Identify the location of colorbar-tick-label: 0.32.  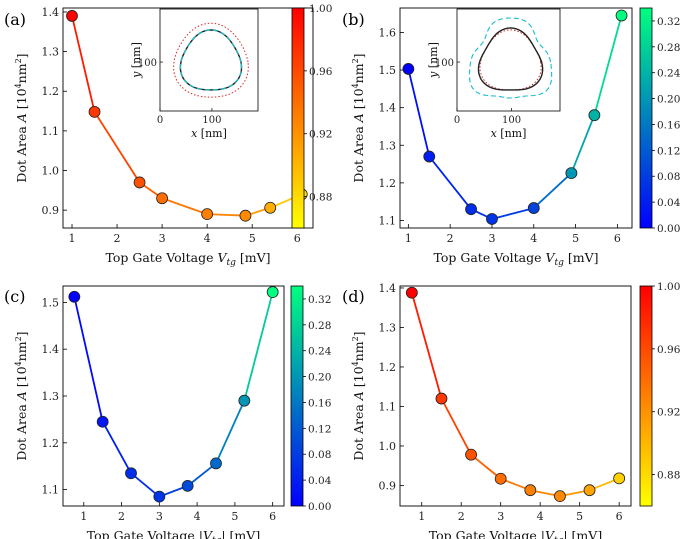
(668, 22).